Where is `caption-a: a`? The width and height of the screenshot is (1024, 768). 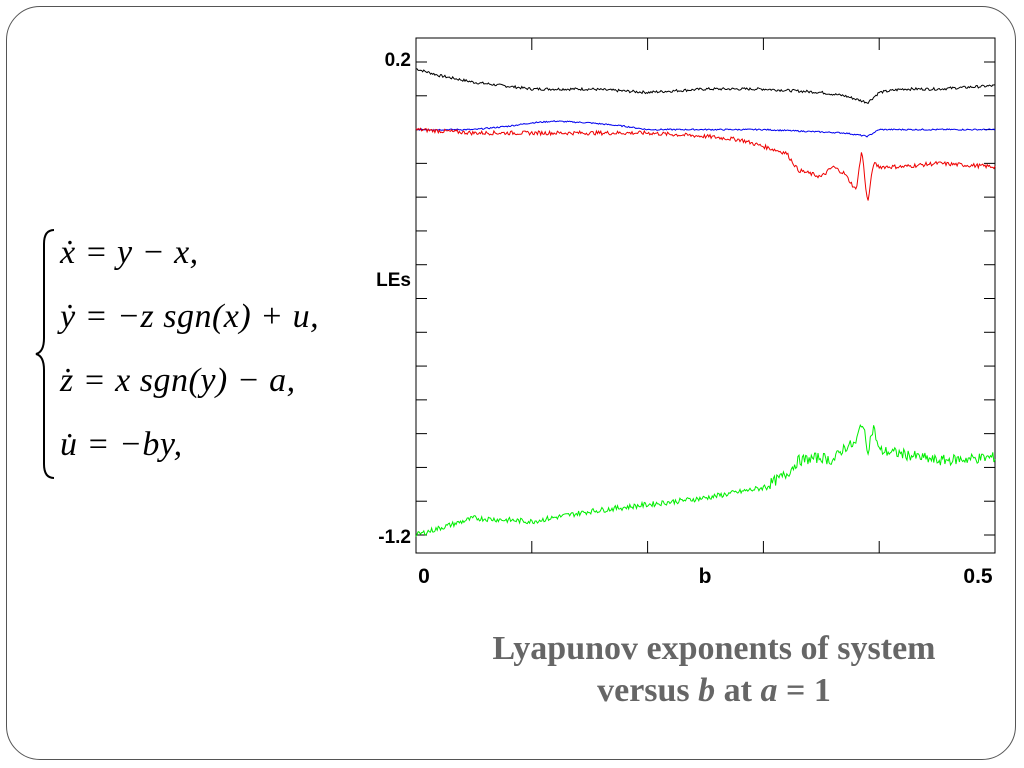
caption-a: a is located at coordinates (769, 690).